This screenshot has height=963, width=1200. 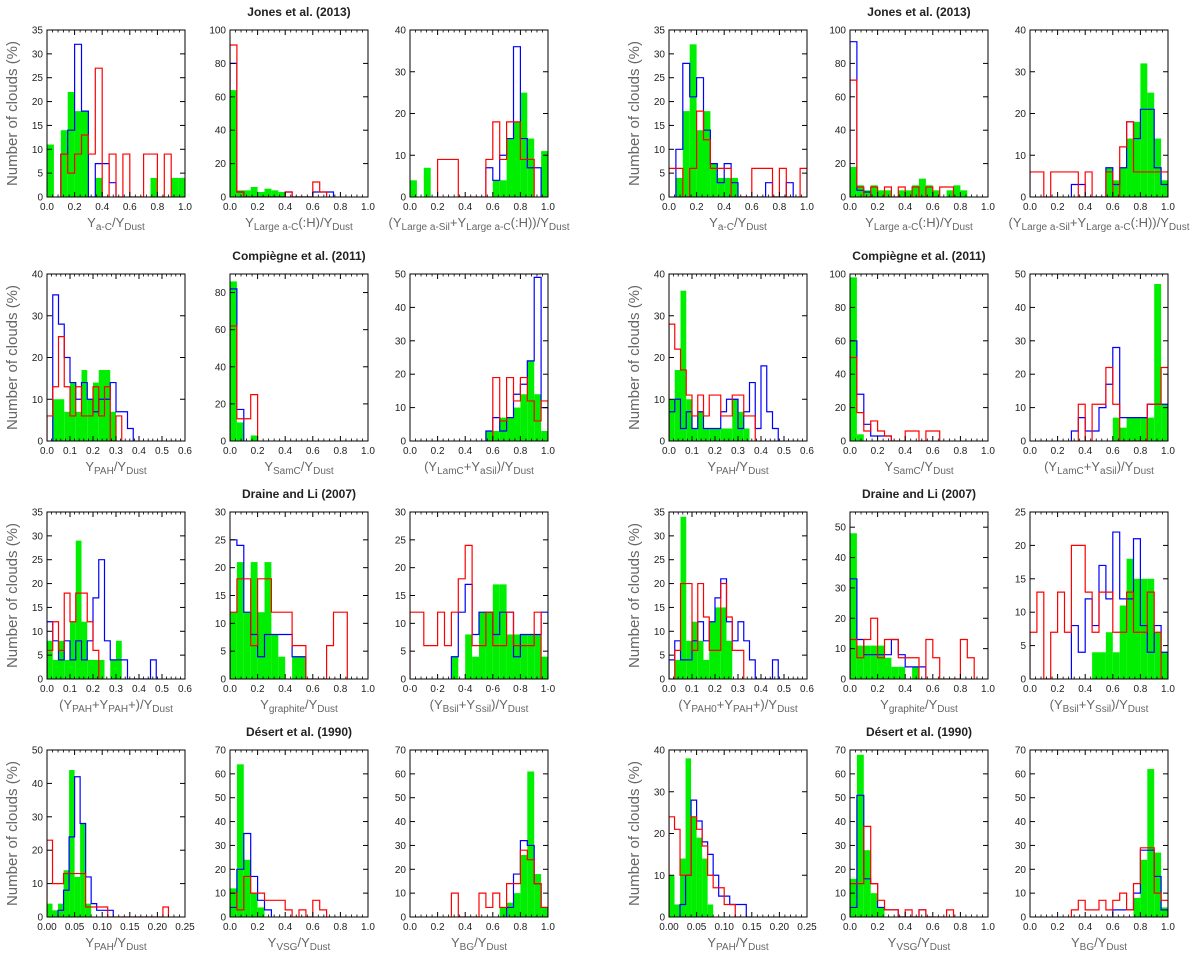 What do you see at coordinates (299, 224) in the screenshot?
I see `x-axis-label: YLarge a-C(:H)/YDust` at bounding box center [299, 224].